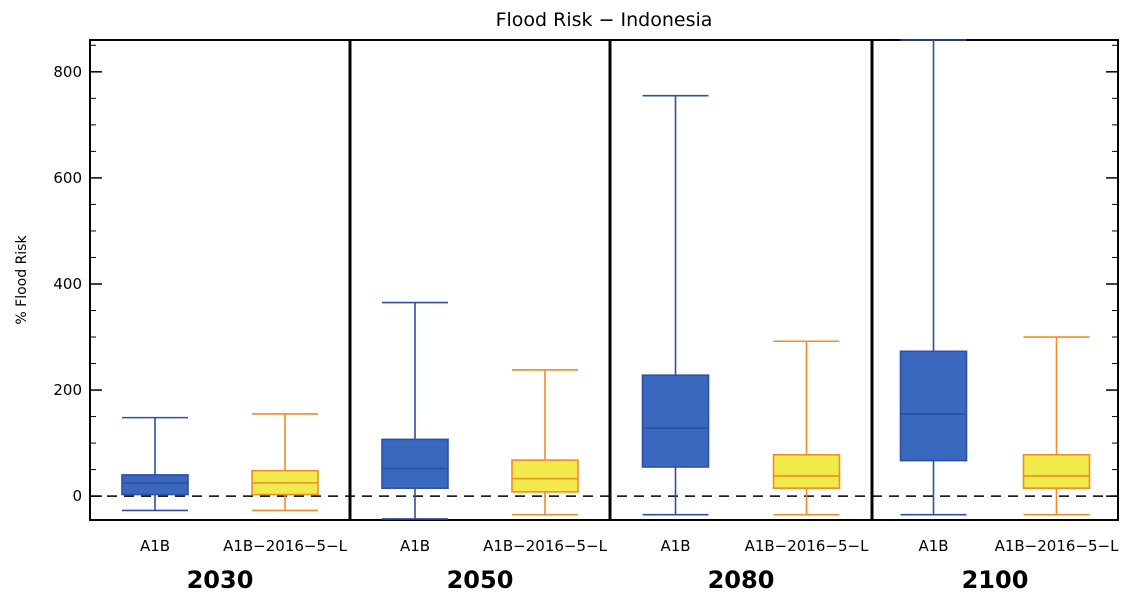  Describe the element at coordinates (415, 428) in the screenshot. I see `box-2050-a1b: A1B` at that location.